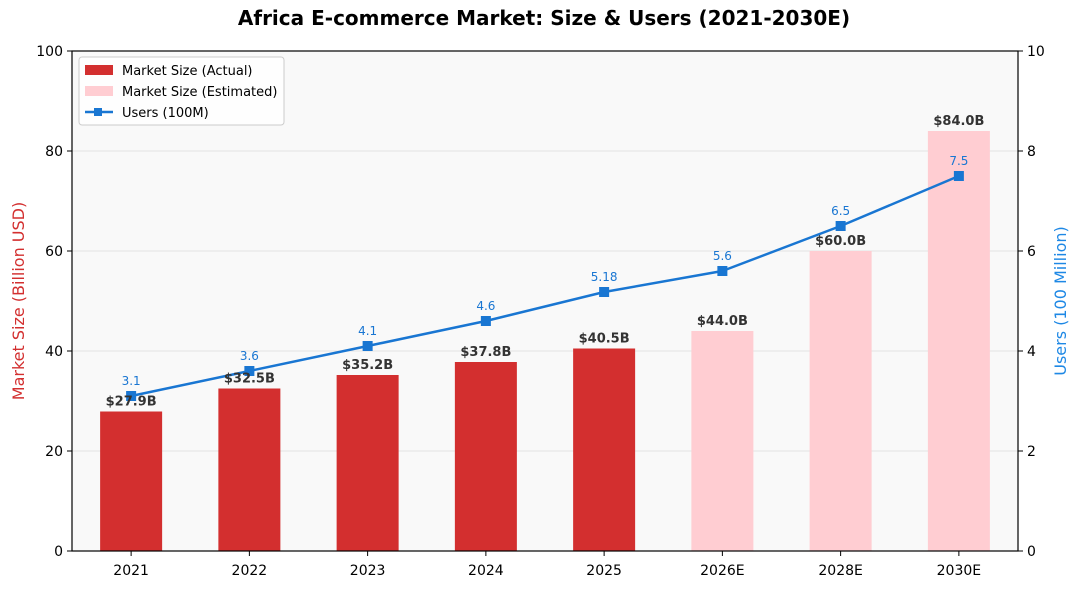 The image size is (1080, 589). What do you see at coordinates (840, 241) in the screenshot?
I see `bar-label-2028e: $60.0B` at bounding box center [840, 241].